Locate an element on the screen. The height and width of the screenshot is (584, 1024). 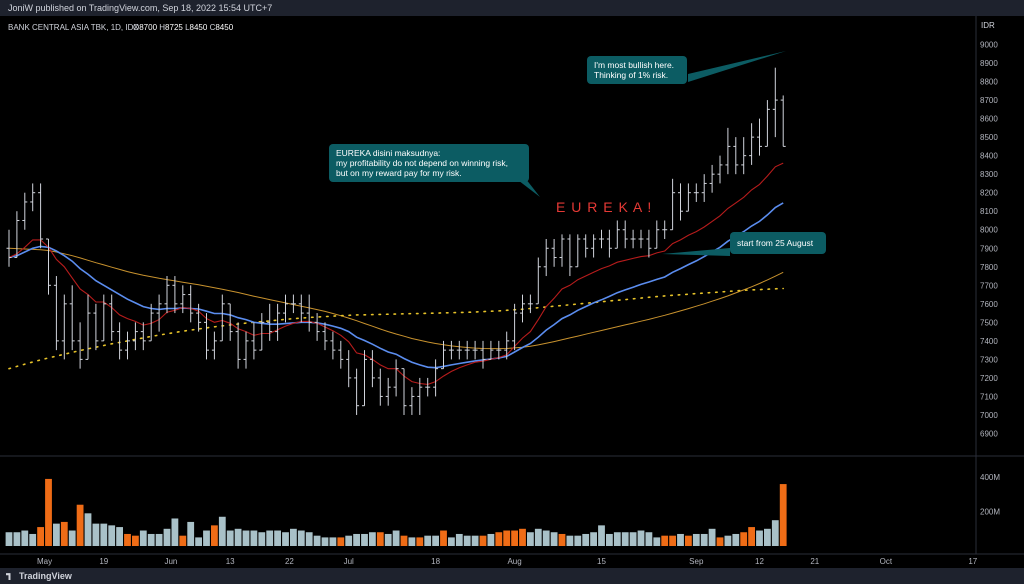
august-note: start from 25 August is located at coordinates (778, 243).